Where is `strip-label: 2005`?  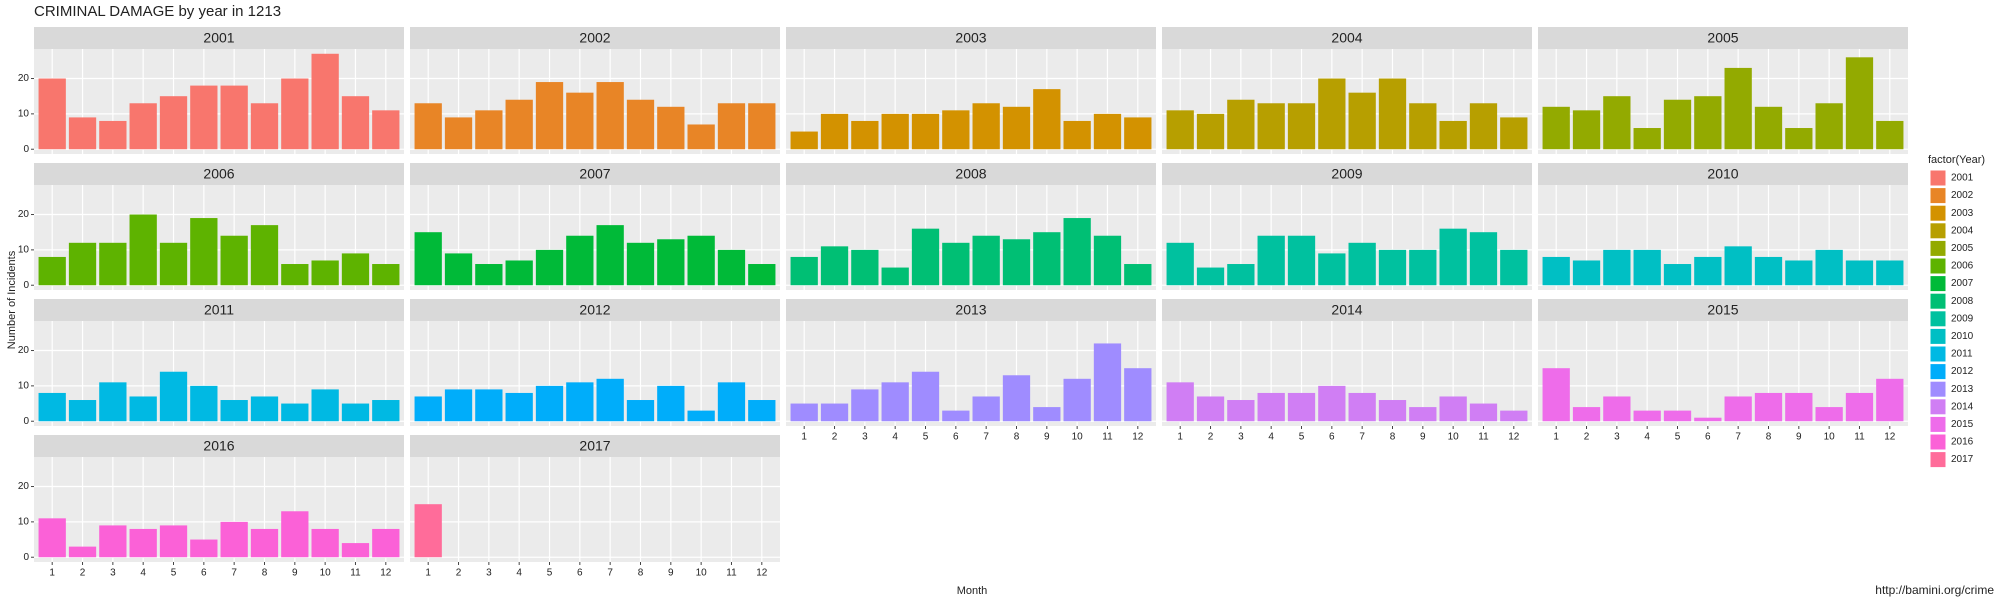 strip-label: 2005 is located at coordinates (1722, 38).